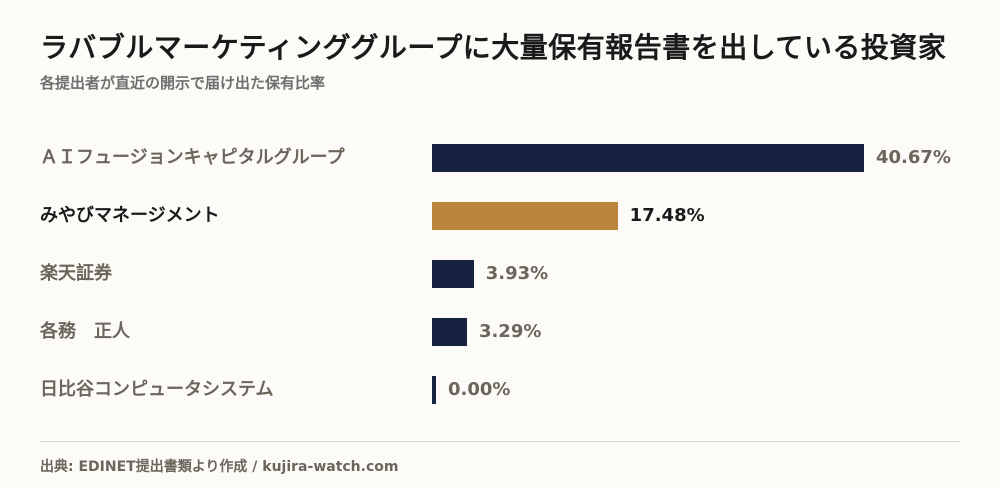  Describe the element at coordinates (192, 157) in the screenshot. I see `category-label: ＡＩフュージョンキャピタルグループ` at that location.